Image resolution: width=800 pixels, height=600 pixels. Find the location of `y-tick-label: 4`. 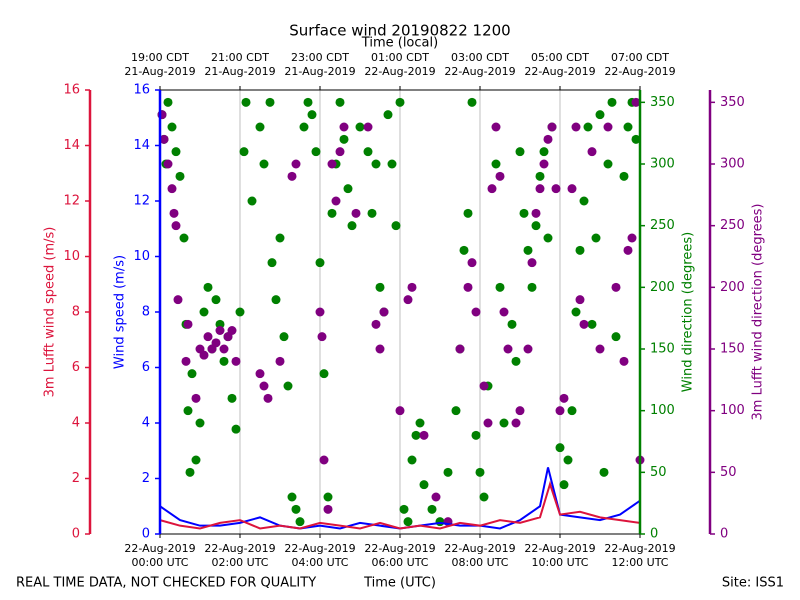

y-tick-label: 4 is located at coordinates (76, 423).